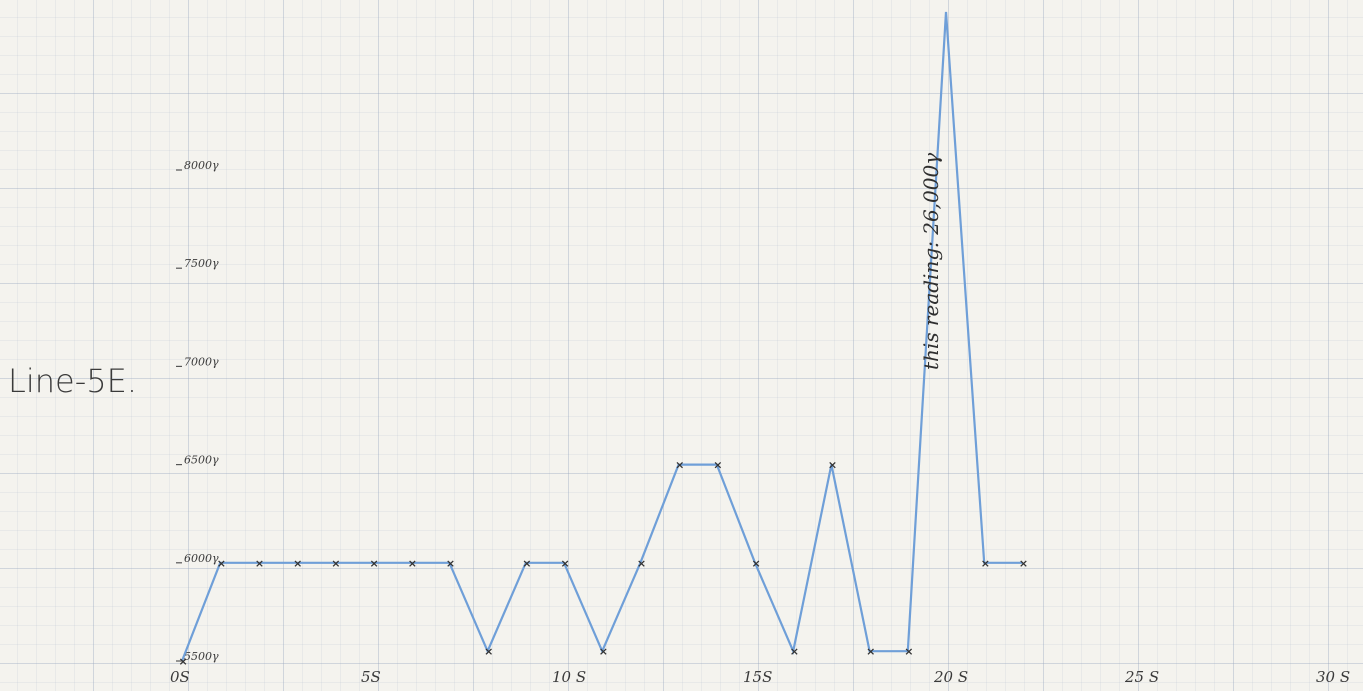 The width and height of the screenshot is (1363, 691). Describe the element at coordinates (201, 263) in the screenshot. I see `y-tick-label: 7500γ` at that location.